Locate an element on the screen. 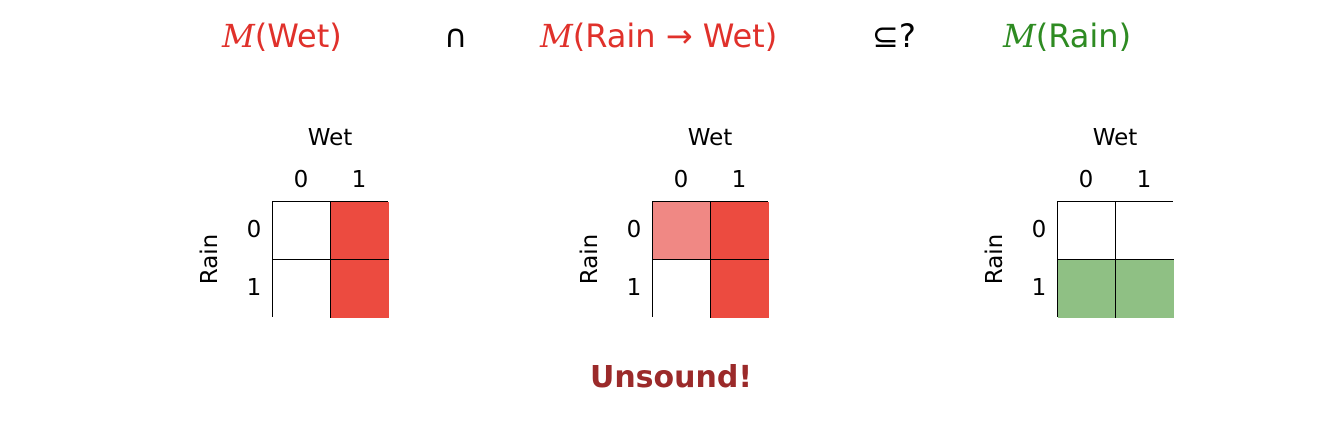 The width and height of the screenshot is (1342, 426). formula-models-rain-implies-wet: M(Rain → Wet) is located at coordinates (658, 36).